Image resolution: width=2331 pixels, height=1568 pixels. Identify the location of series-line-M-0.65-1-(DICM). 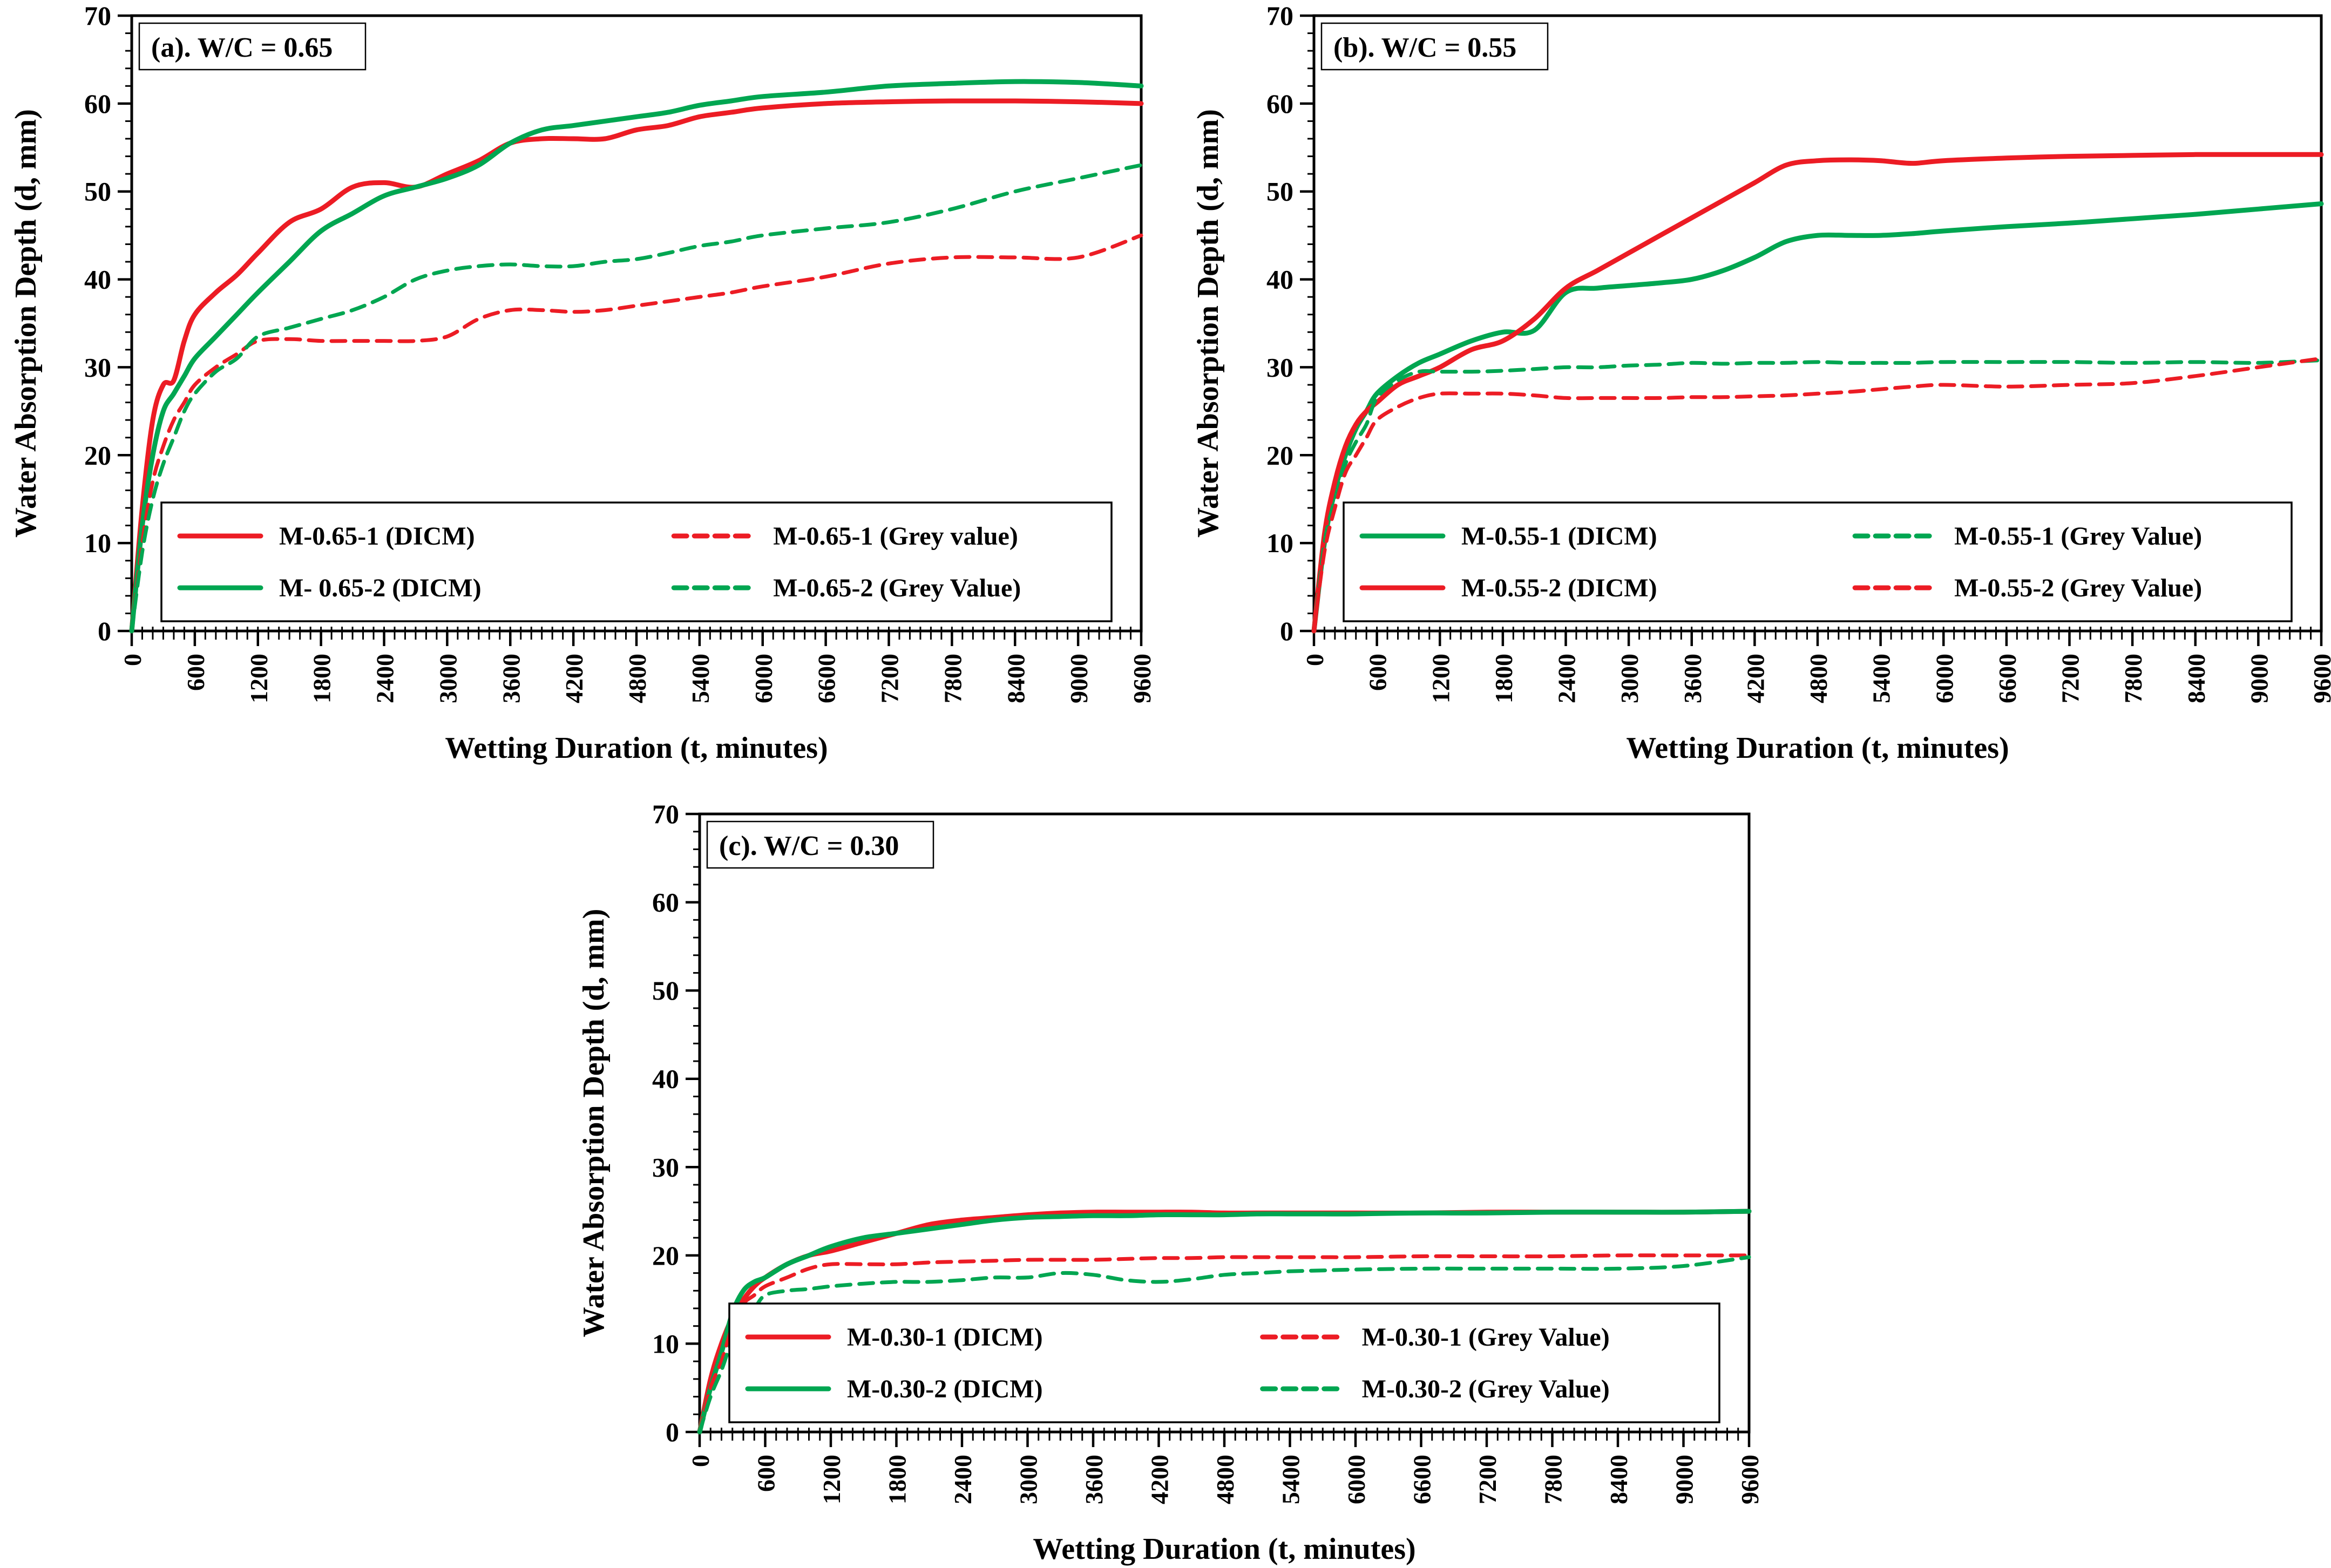
(636, 366).